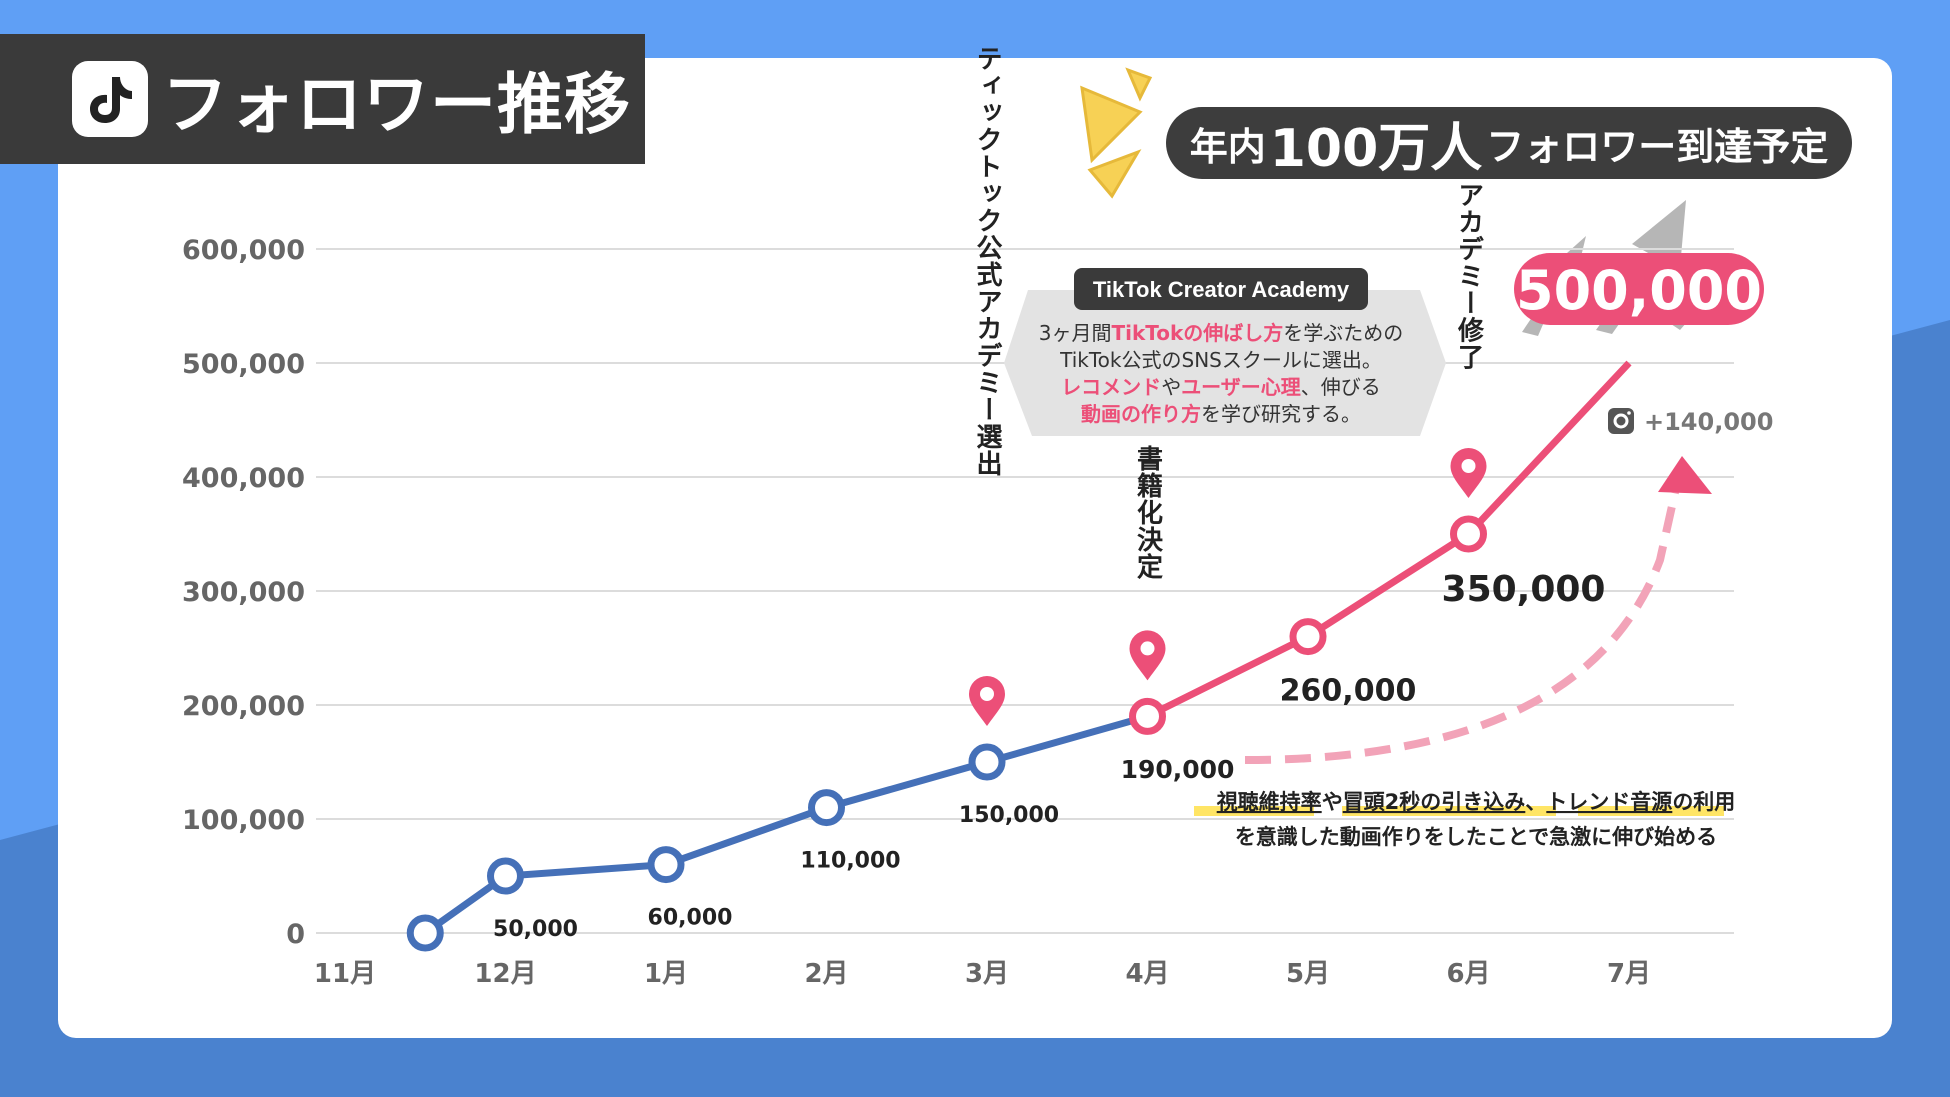 The height and width of the screenshot is (1097, 1950). Describe the element at coordinates (1009, 815) in the screenshot. I see `point-label: 150,000` at that location.